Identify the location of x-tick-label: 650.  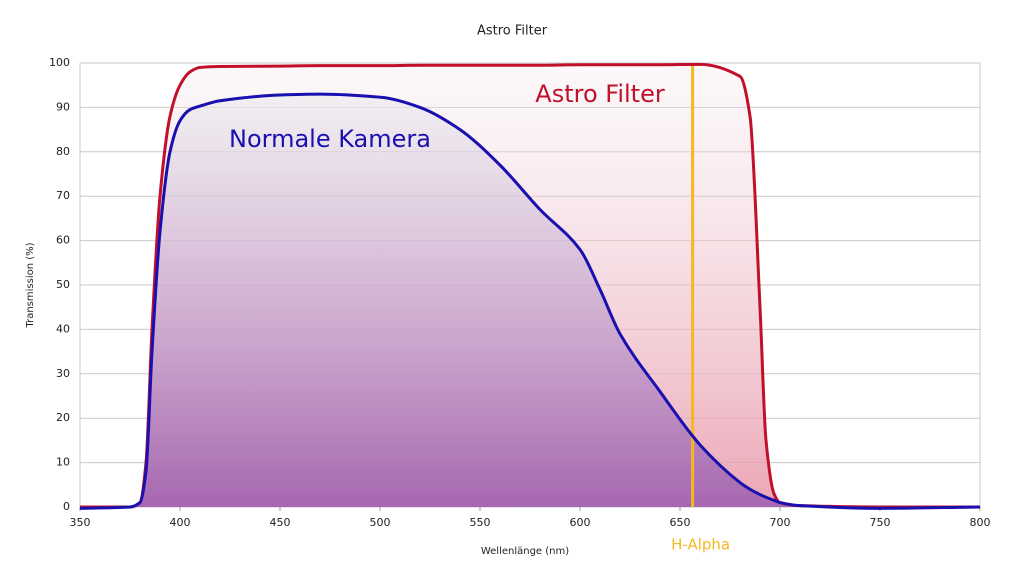
(680, 522).